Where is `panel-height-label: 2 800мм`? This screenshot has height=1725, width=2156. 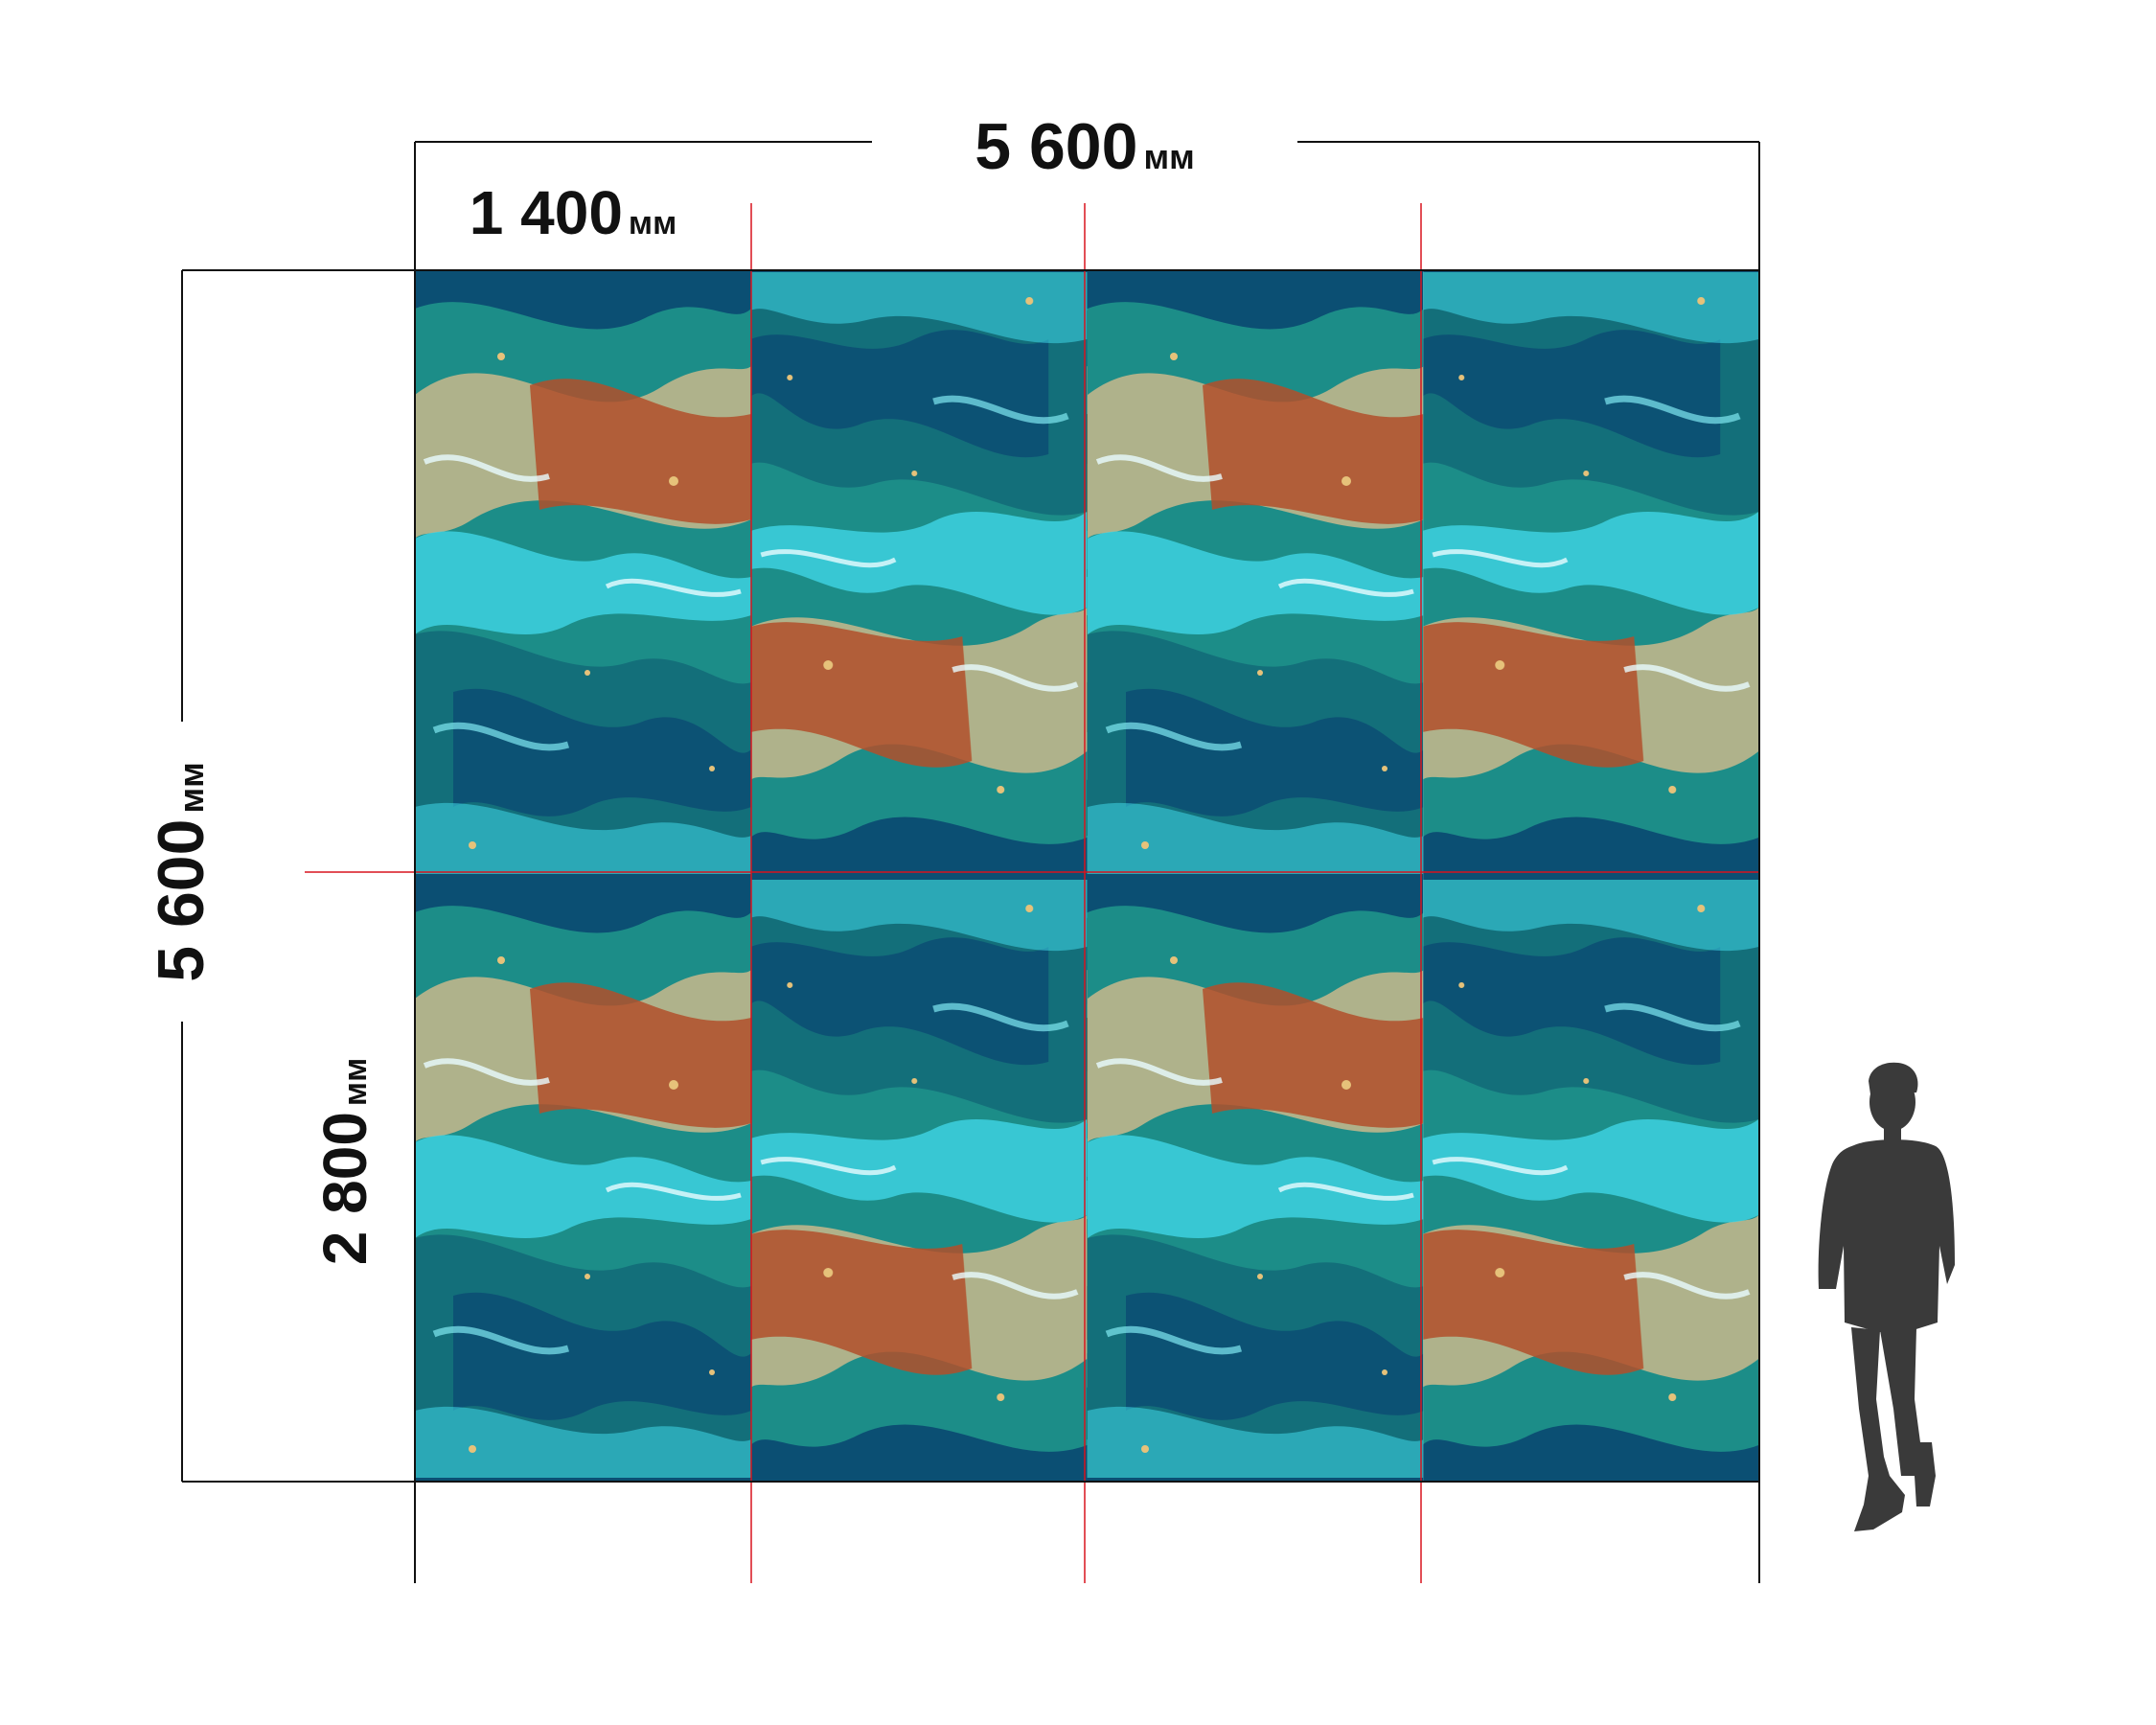
panel-height-label: 2 800мм is located at coordinates (344, 1161).